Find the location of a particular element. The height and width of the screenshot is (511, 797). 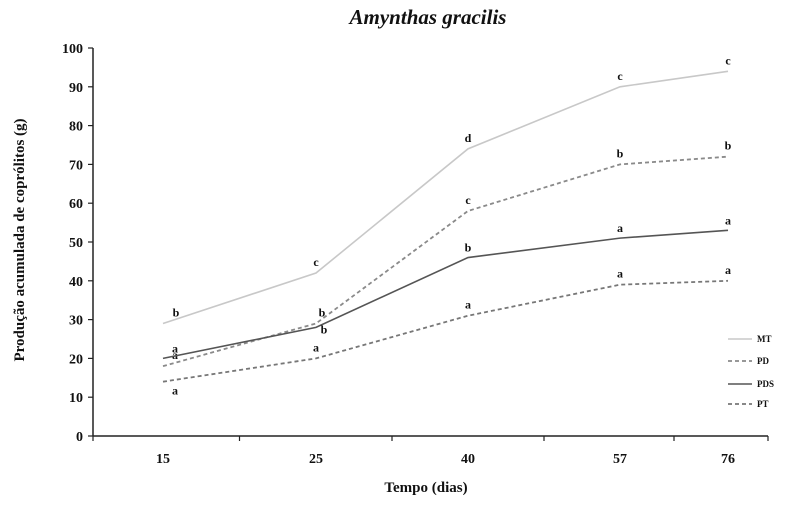

x-tick-label: 25 is located at coordinates (316, 459).